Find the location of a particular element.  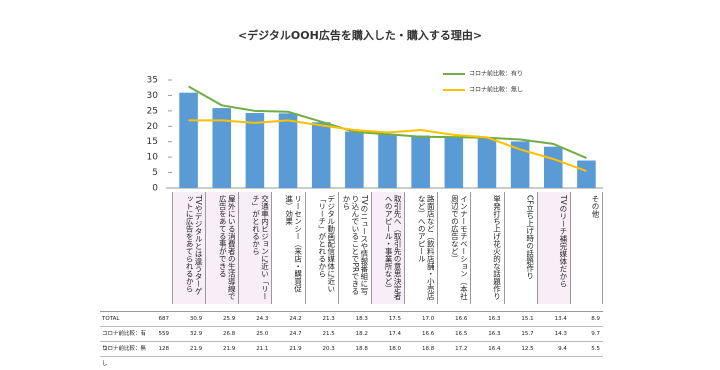

y-tick-label: 20 is located at coordinates (153, 127).